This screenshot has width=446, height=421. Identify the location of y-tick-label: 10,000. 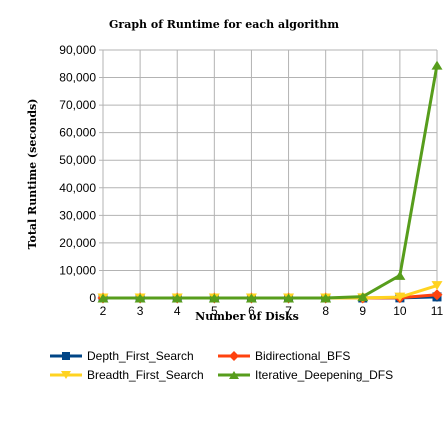
(77, 270).